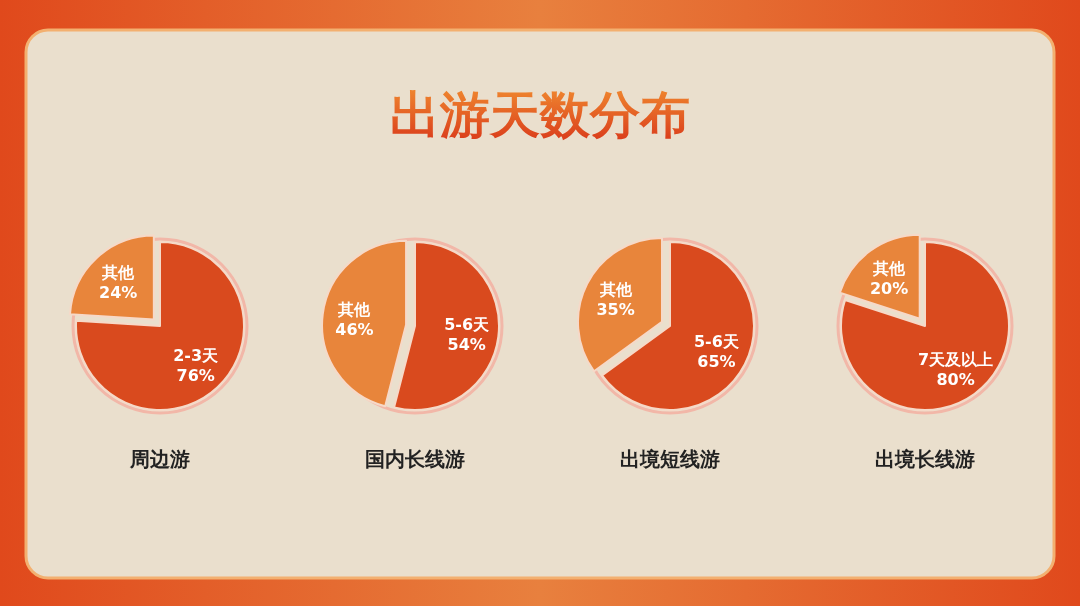  What do you see at coordinates (956, 360) in the screenshot?
I see `slice-label: 7天及以上` at bounding box center [956, 360].